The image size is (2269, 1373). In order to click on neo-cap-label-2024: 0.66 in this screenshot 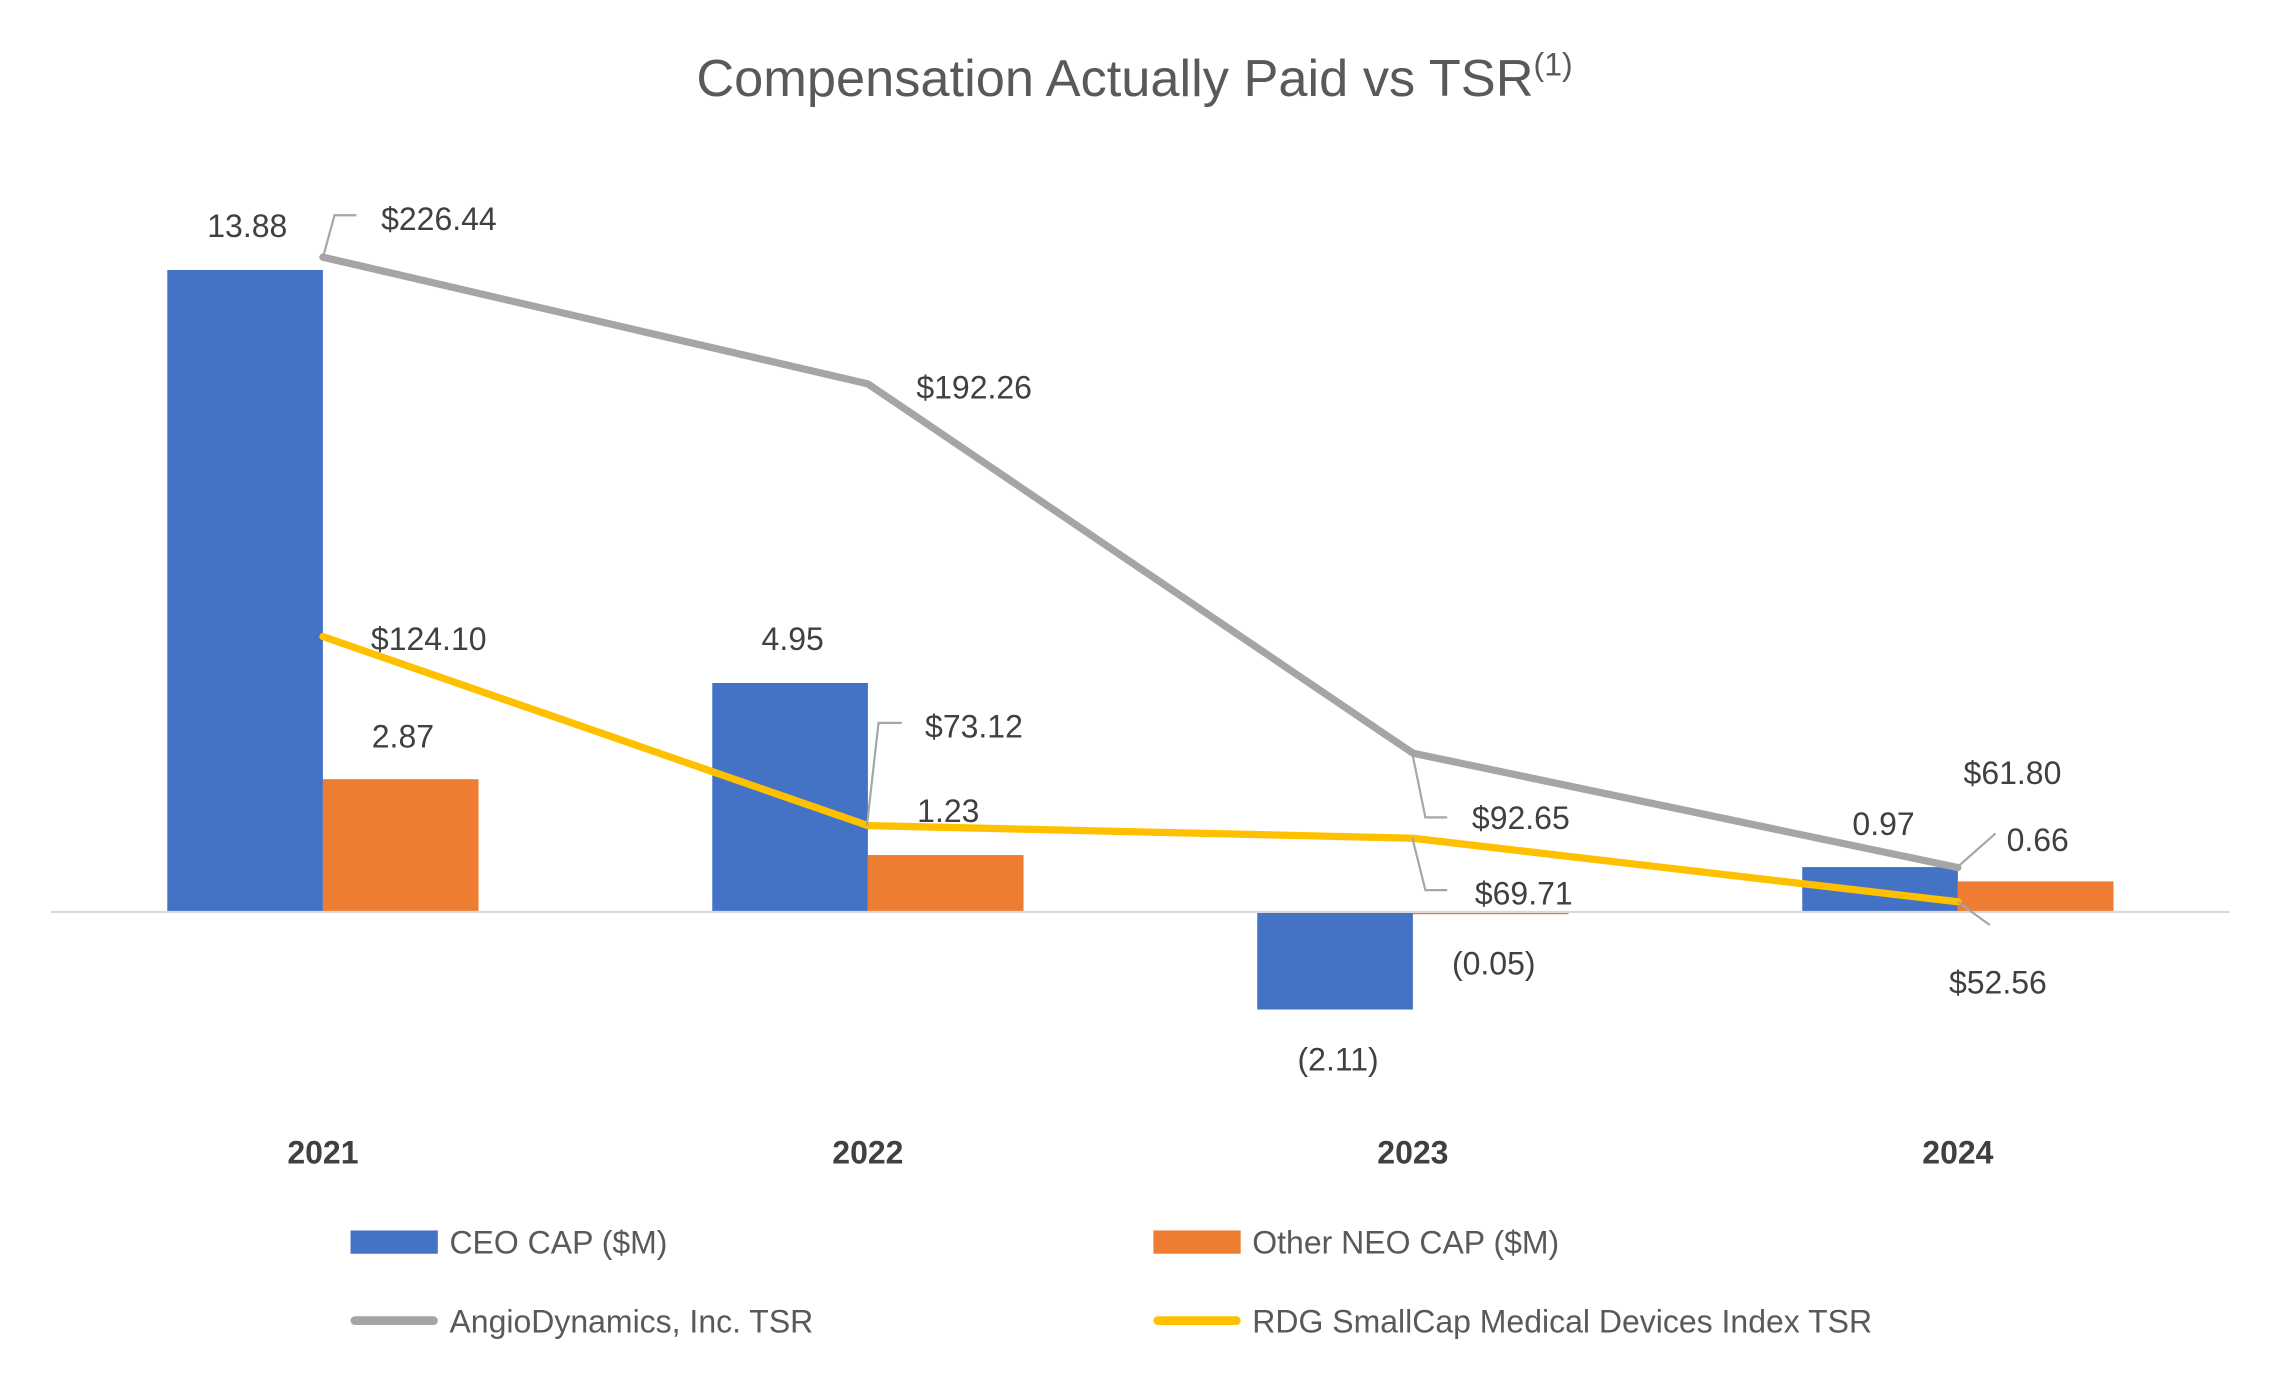, I will do `click(2038, 840)`.